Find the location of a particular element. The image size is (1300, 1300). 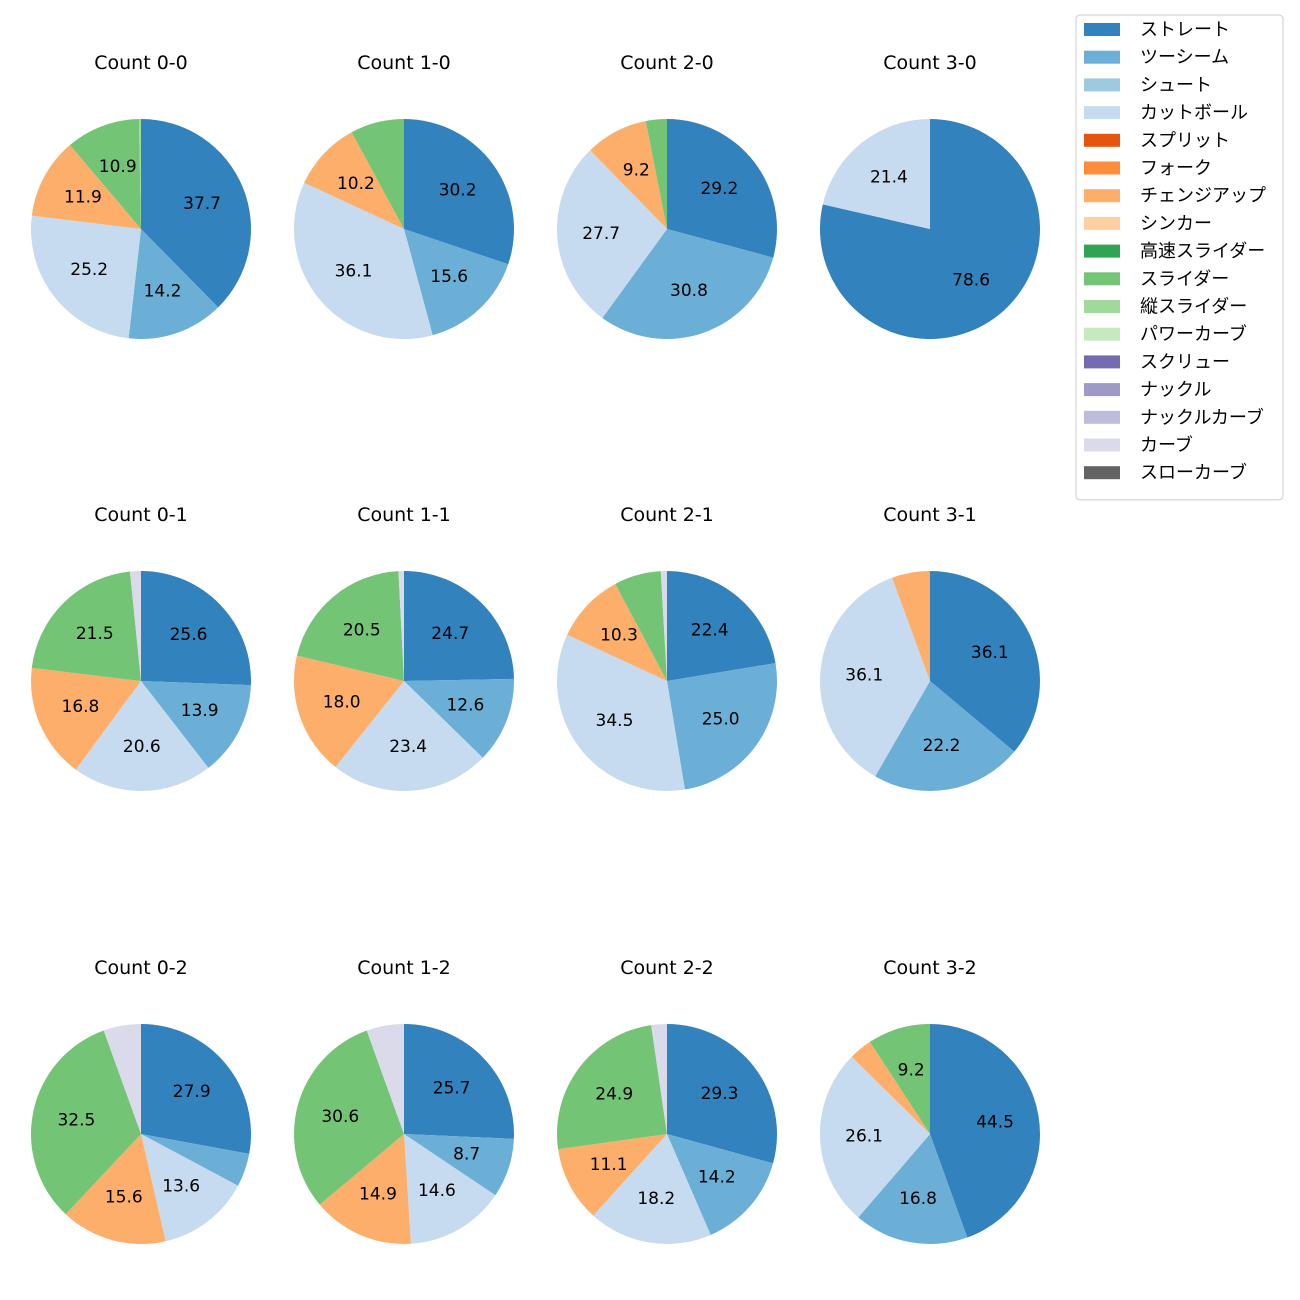

slice-value-label: 8.7 is located at coordinates (466, 1155).